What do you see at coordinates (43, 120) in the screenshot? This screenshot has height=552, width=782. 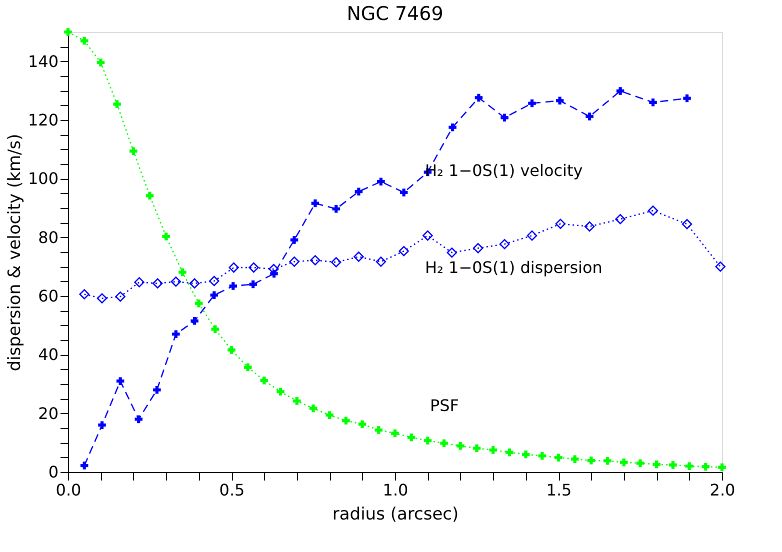 I see `y-tick-label: 120` at bounding box center [43, 120].